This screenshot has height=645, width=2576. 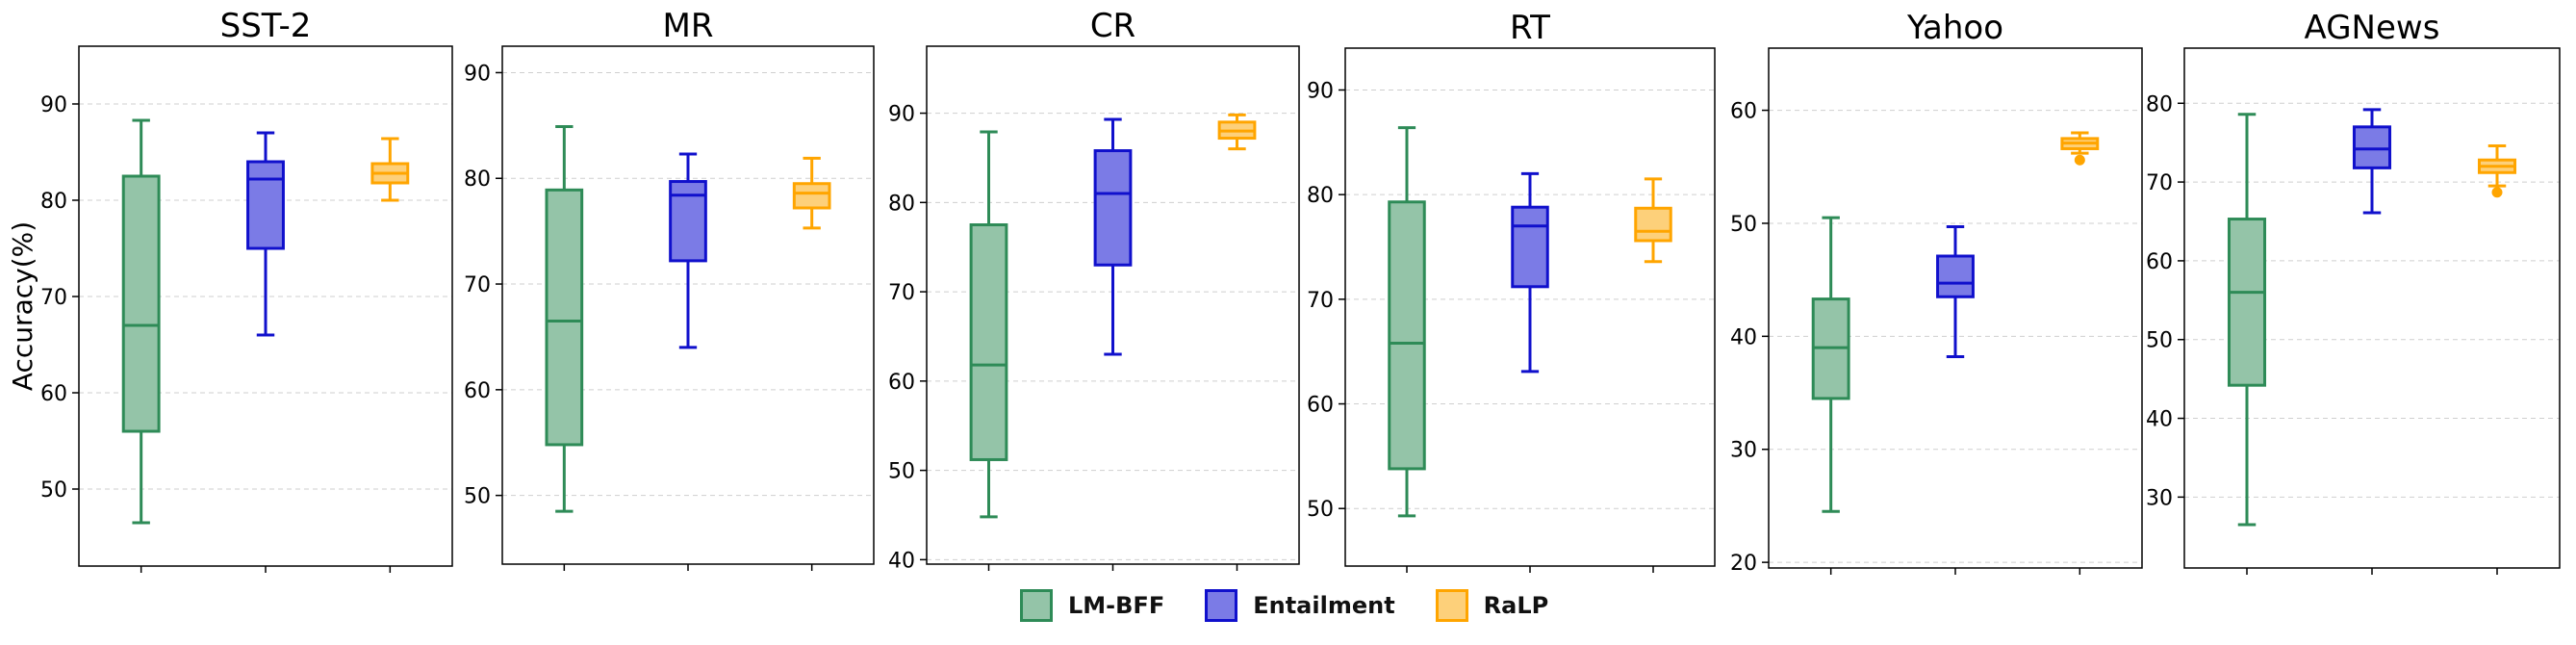 I want to click on legend-item-lm-bff: LM-BFF, so click(x=1092, y=605).